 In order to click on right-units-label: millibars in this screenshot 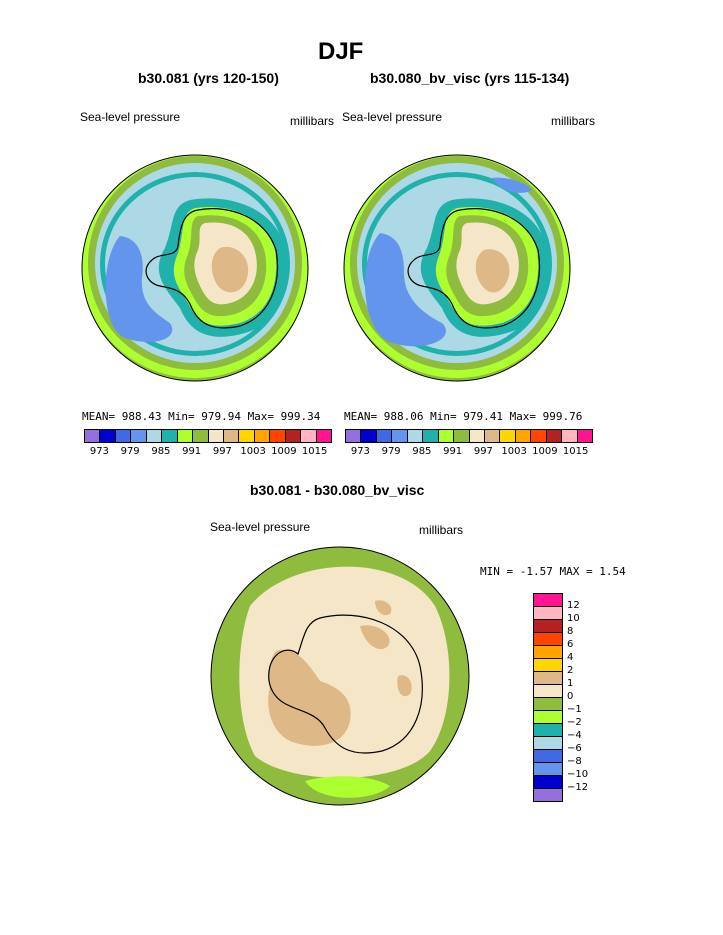, I will do `click(573, 121)`.